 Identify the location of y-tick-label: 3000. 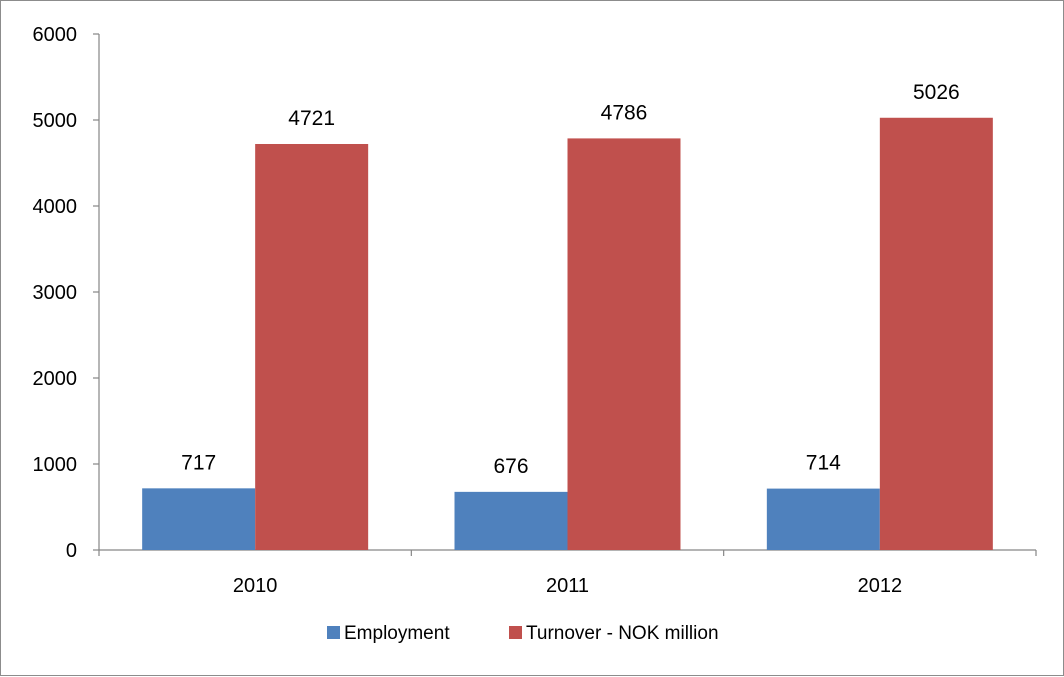
(55, 293).